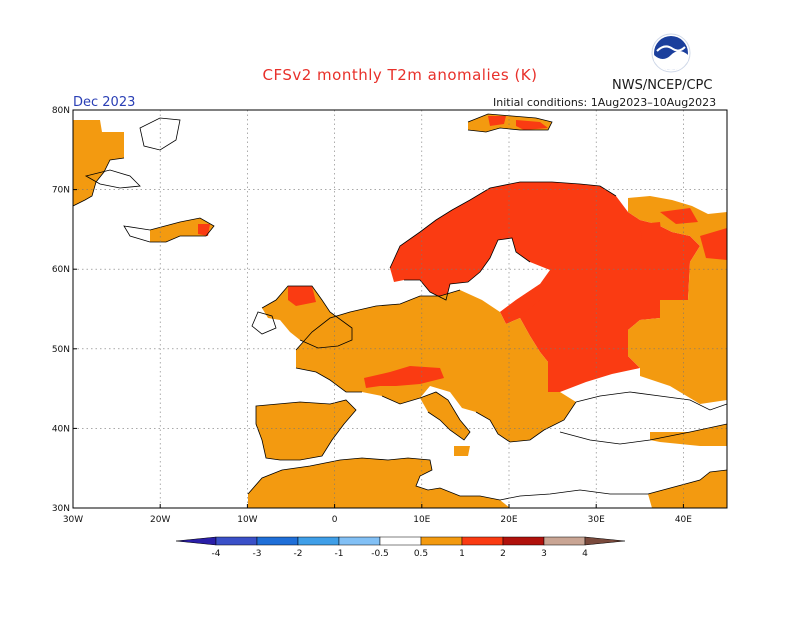 The width and height of the screenshot is (800, 618). I want to click on anomaly-region-iceland-warm, so click(204, 230).